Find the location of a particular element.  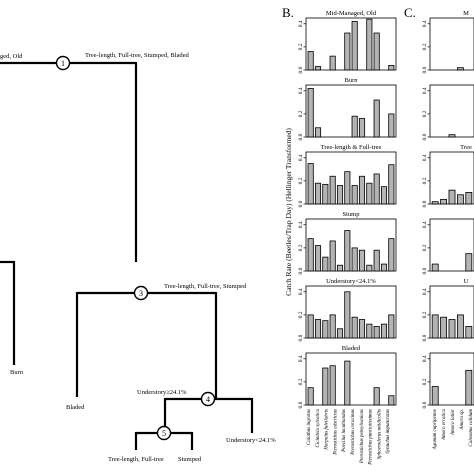

tree-label-node4: Understory≥24.1% is located at coordinates (162, 392).